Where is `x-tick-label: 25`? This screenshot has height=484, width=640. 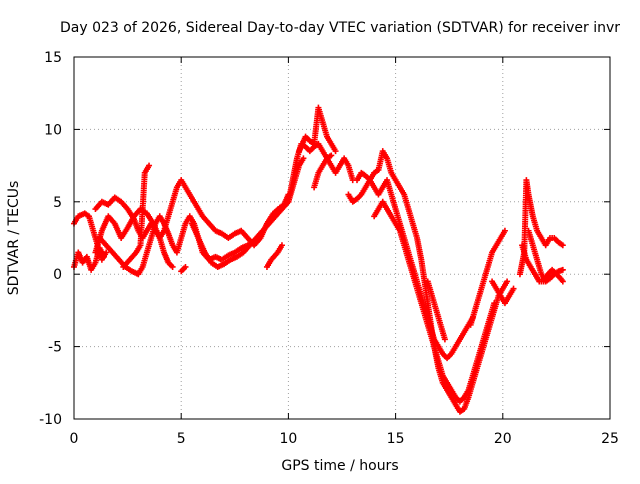 x-tick-label: 25 is located at coordinates (610, 439).